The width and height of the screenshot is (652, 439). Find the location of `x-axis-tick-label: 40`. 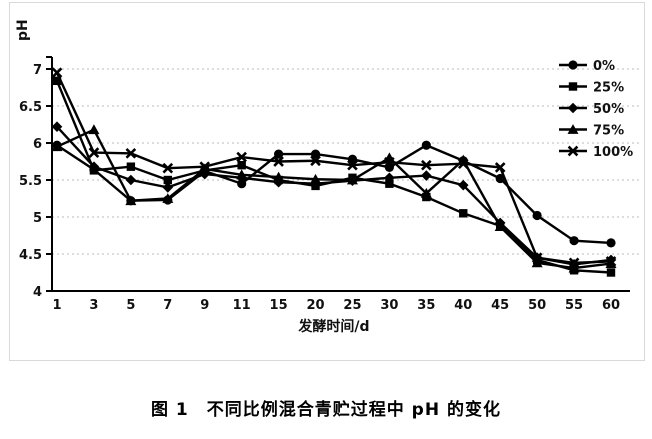

x-axis-tick-label: 40 is located at coordinates (463, 305).